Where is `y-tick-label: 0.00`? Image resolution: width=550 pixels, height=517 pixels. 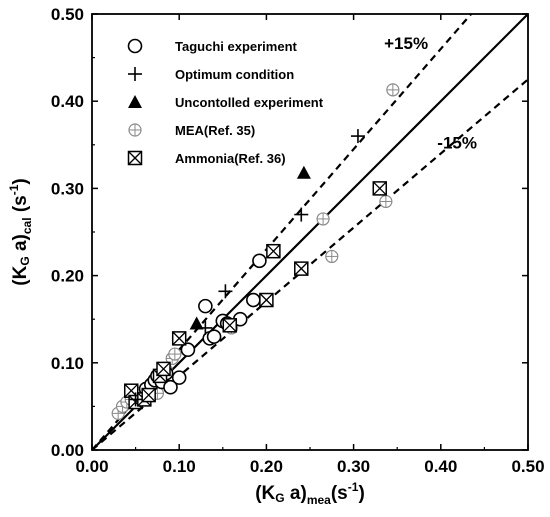
y-tick-label: 0.00 is located at coordinates (67, 450).